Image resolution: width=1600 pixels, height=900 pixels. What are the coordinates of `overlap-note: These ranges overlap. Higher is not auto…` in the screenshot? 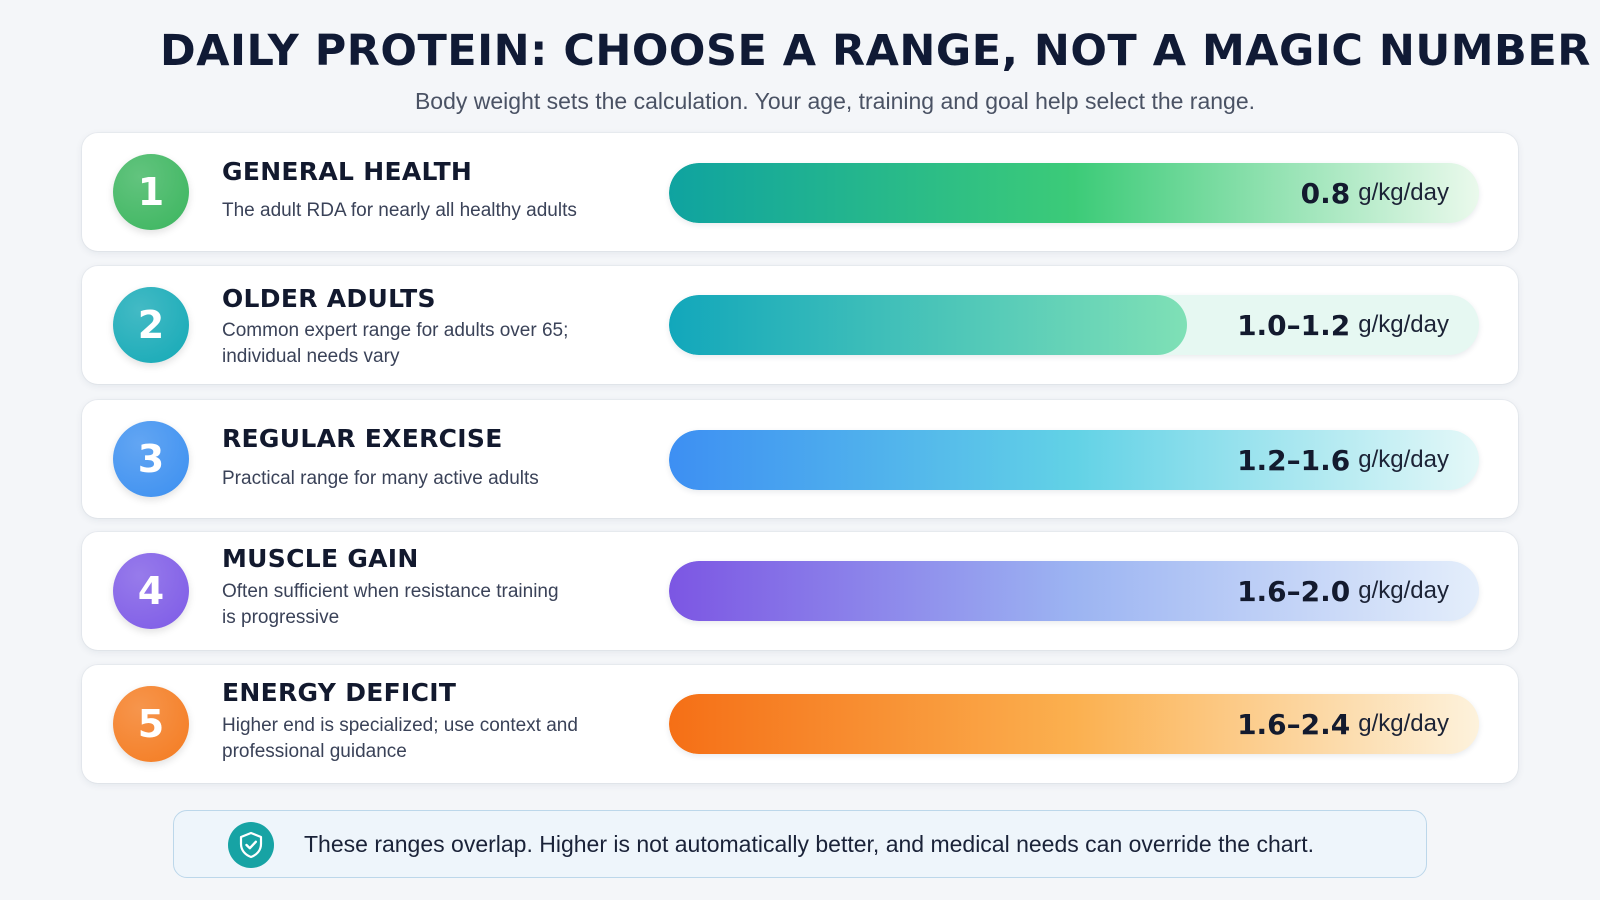 It's located at (800, 844).